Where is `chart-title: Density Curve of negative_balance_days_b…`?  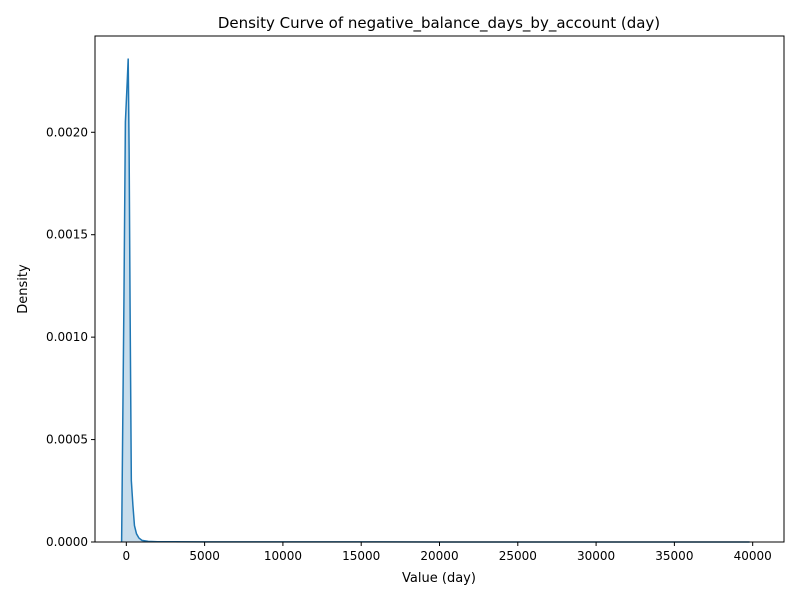
chart-title: Density Curve of negative_balance_days_b… is located at coordinates (439, 23).